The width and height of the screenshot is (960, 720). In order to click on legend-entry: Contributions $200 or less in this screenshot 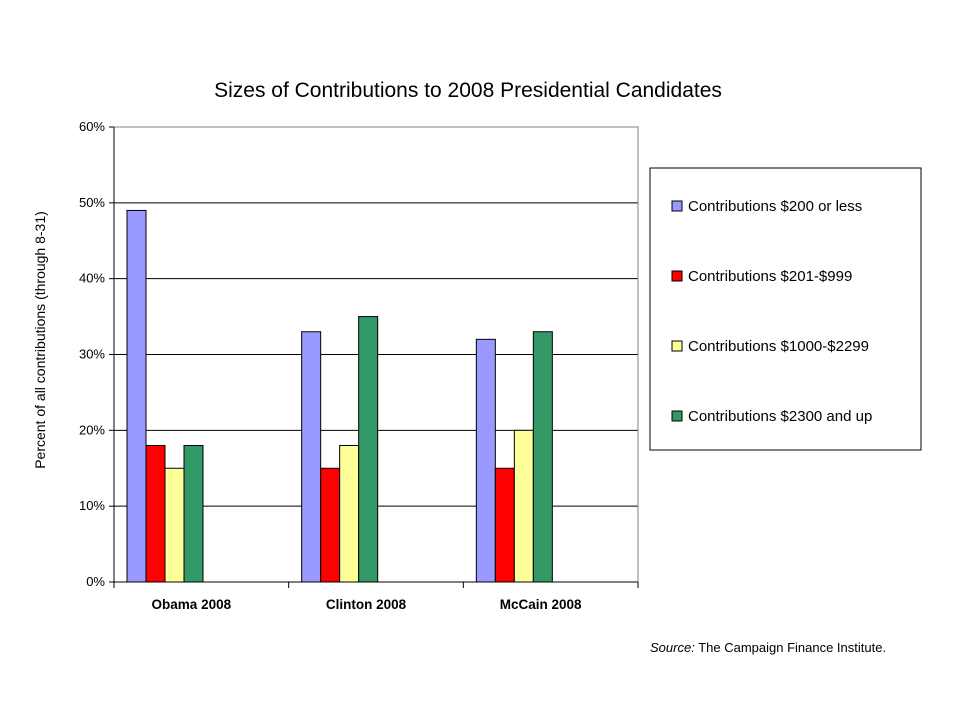, I will do `click(775, 206)`.